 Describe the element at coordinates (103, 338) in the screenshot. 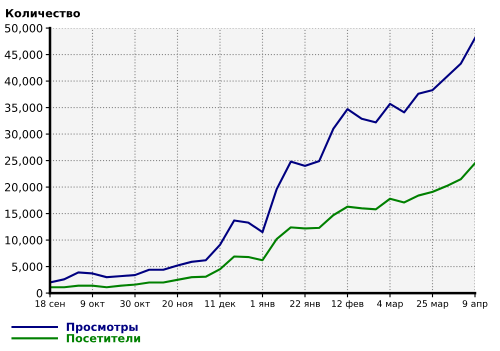

I see `legend-label: Посетители` at that location.